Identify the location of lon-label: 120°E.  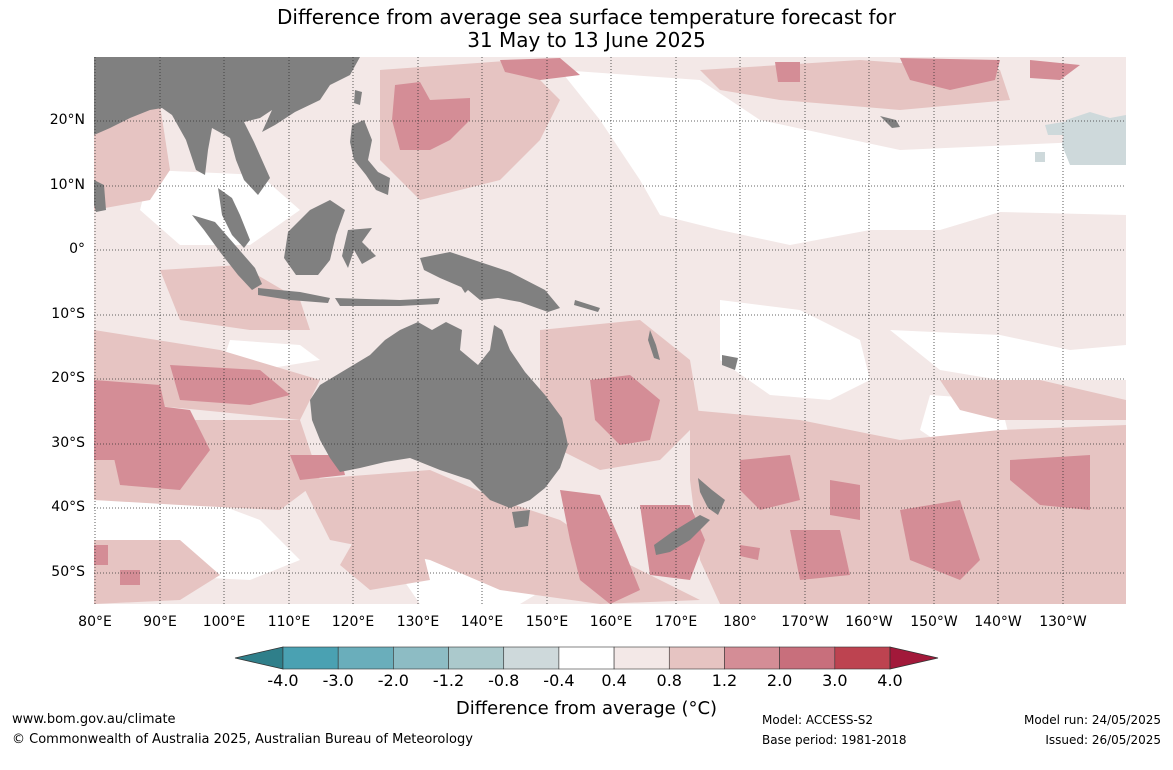
(353, 622).